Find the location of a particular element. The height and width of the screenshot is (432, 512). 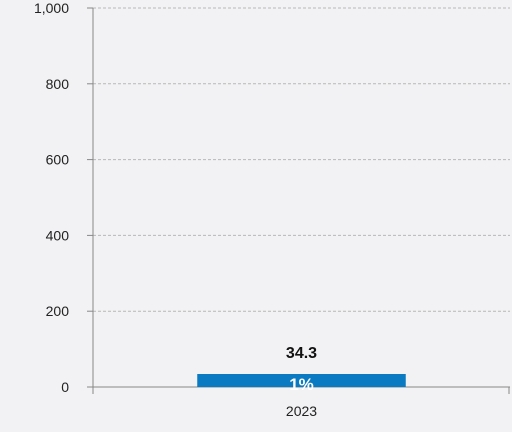

y-tick-labels: 0 200 400 600 800 1,000 is located at coordinates (63, 197).